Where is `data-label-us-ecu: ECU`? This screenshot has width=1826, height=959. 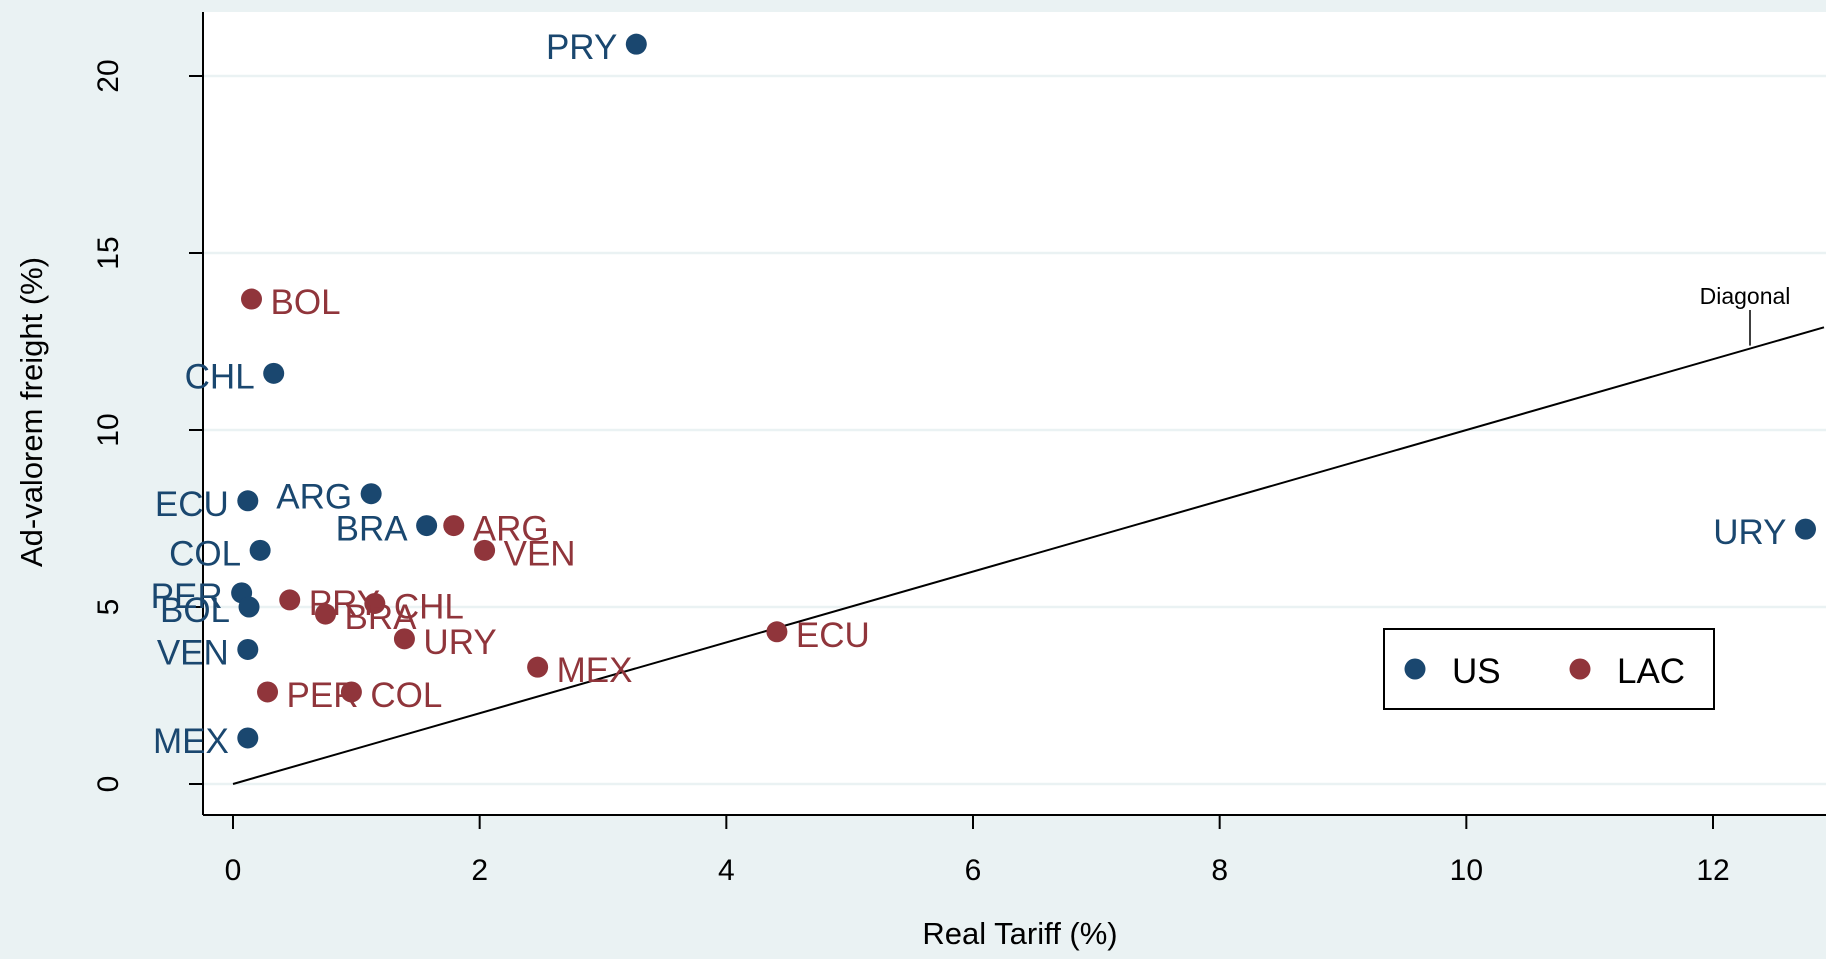 data-label-us-ecu: ECU is located at coordinates (192, 504).